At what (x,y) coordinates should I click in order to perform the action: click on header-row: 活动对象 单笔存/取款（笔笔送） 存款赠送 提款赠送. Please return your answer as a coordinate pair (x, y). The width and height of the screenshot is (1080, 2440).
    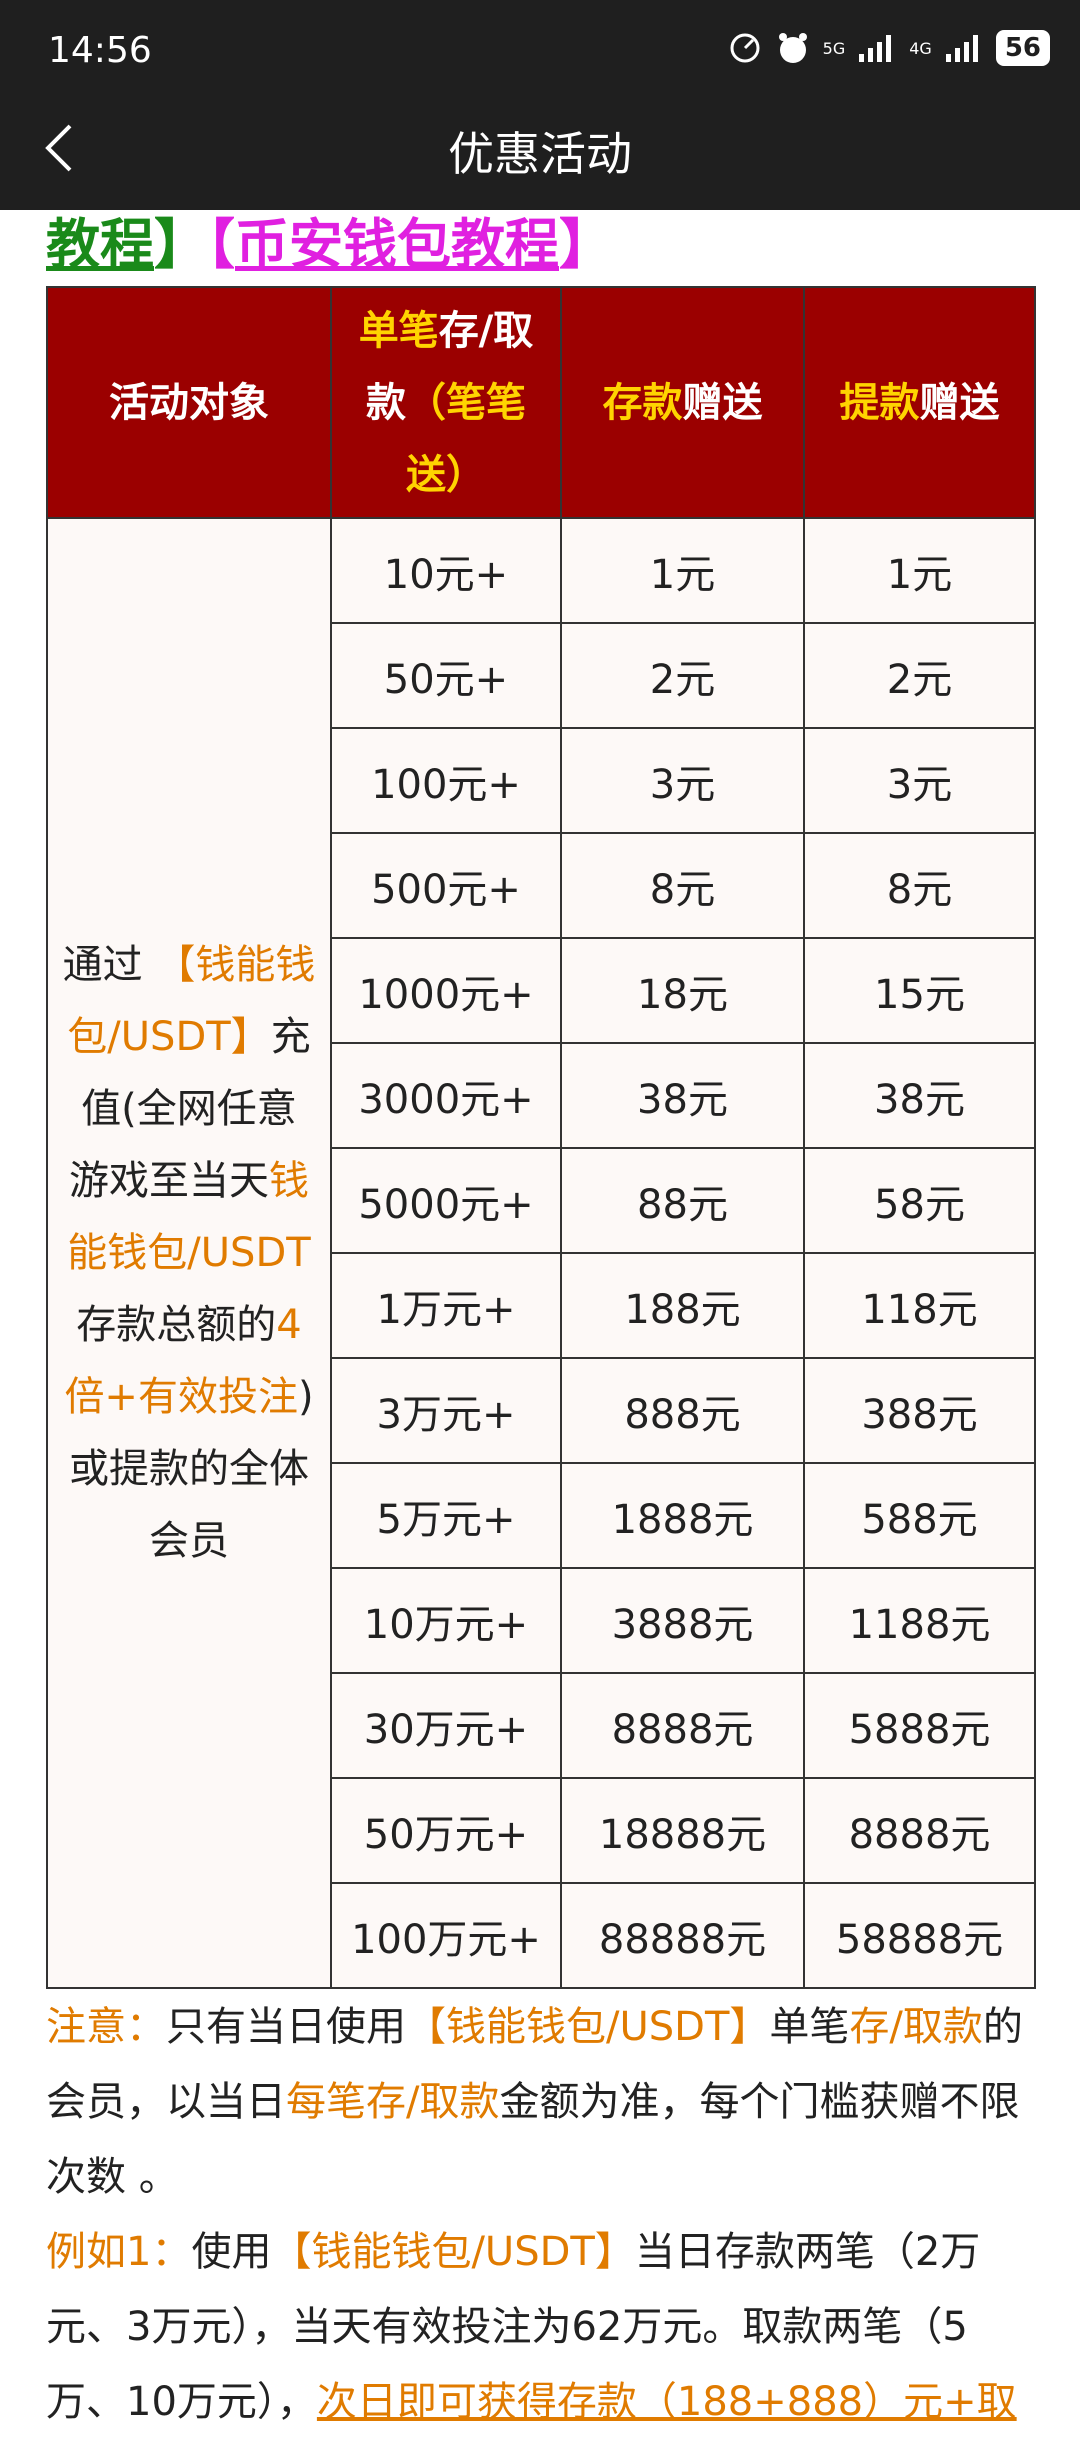
    Looking at the image, I should click on (541, 402).